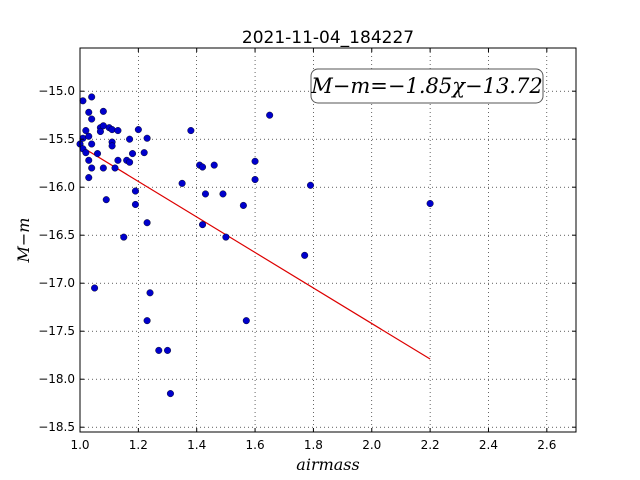 This screenshot has height=480, width=640. What do you see at coordinates (371, 445) in the screenshot?
I see `x-tick-label: 2.0` at bounding box center [371, 445].